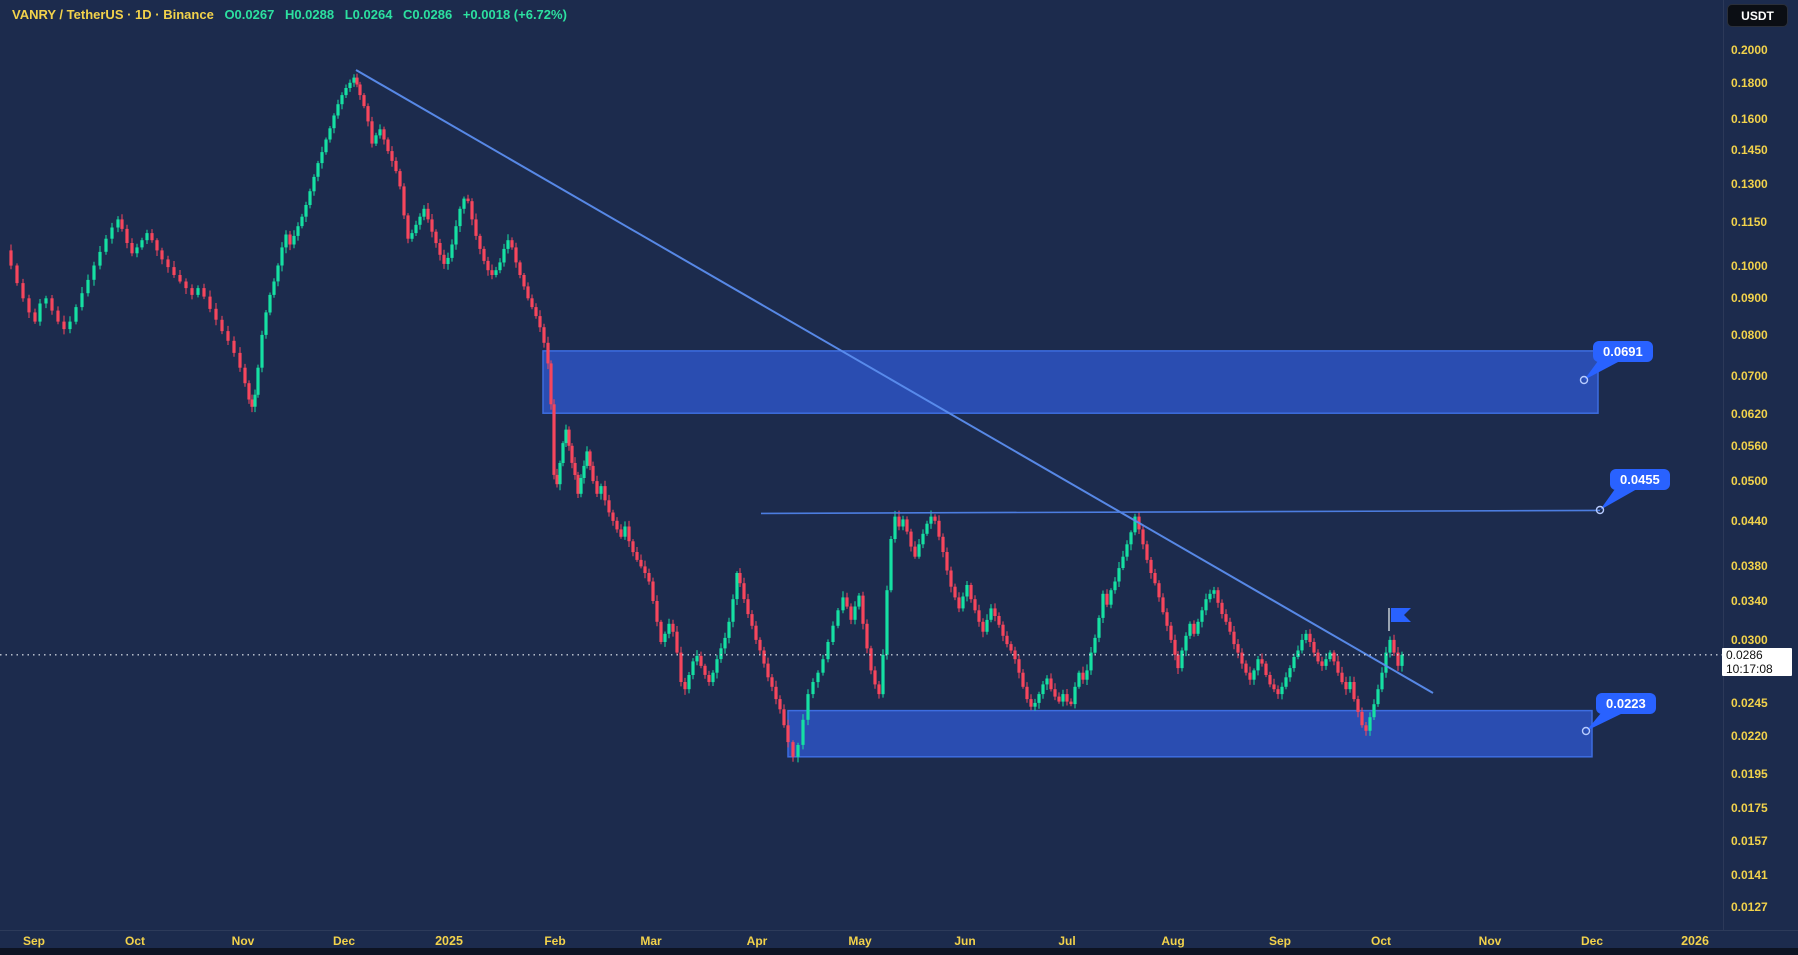 Image resolution: width=1798 pixels, height=955 pixels. I want to click on currency-toggle-button: USDT, so click(1757, 15).